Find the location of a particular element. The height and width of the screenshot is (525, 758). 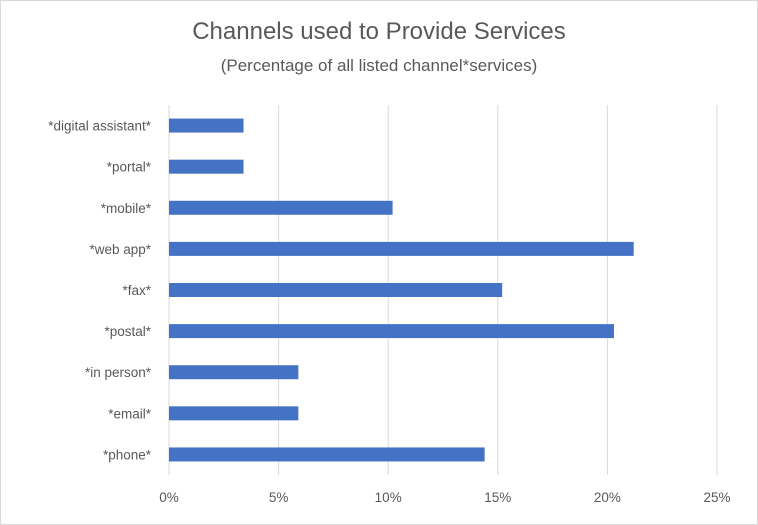

category-label: *postal* is located at coordinates (127, 331).